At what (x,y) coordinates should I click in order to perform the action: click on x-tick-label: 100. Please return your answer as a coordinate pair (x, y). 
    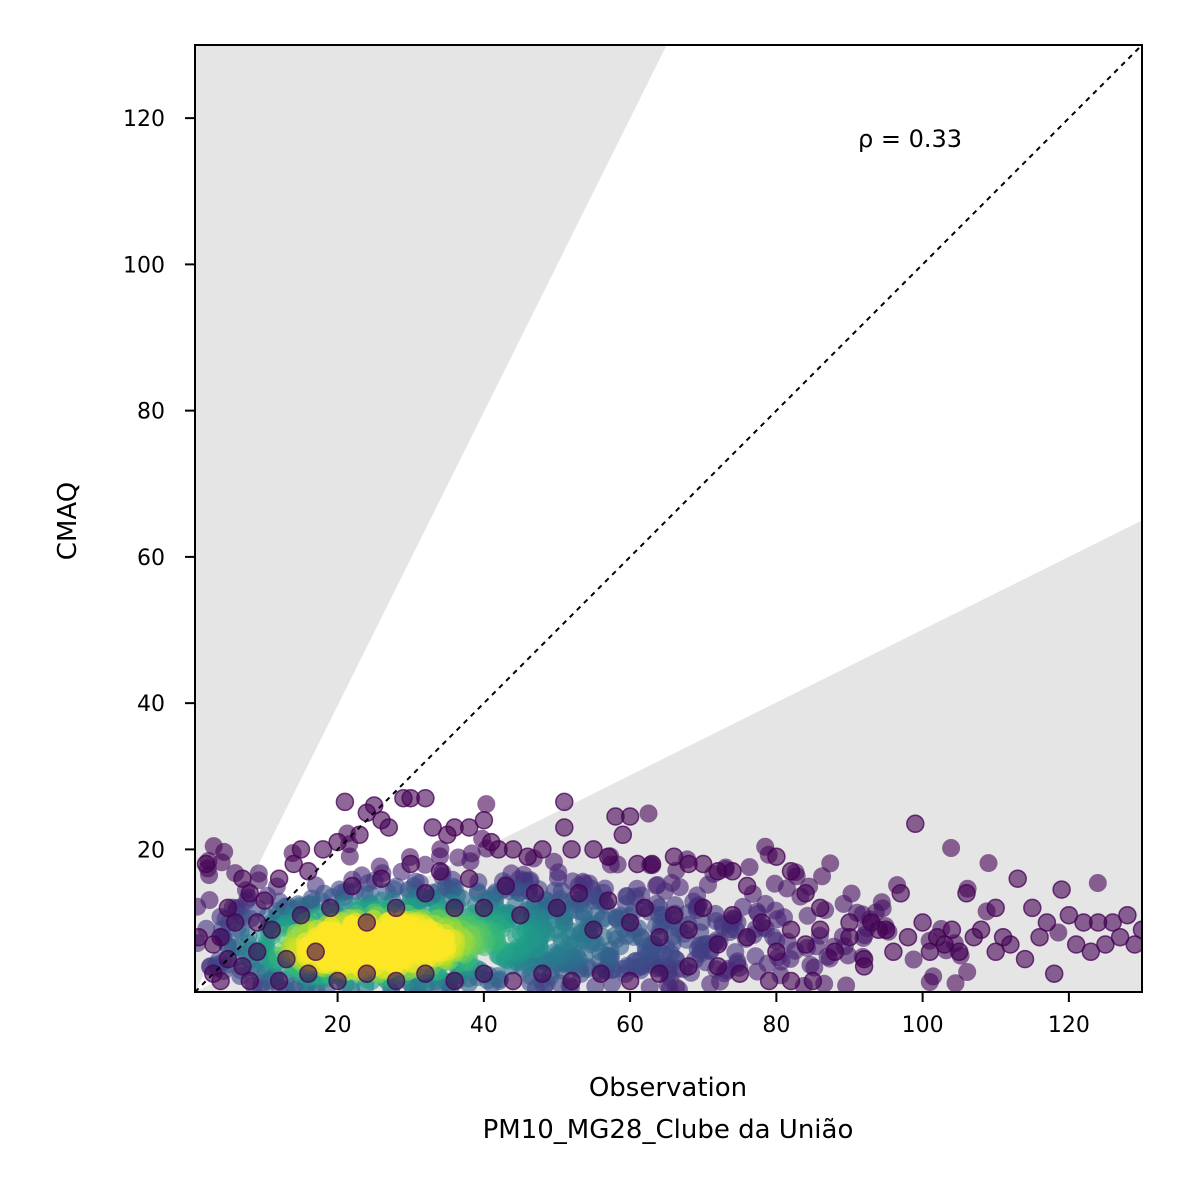
    Looking at the image, I should click on (923, 1025).